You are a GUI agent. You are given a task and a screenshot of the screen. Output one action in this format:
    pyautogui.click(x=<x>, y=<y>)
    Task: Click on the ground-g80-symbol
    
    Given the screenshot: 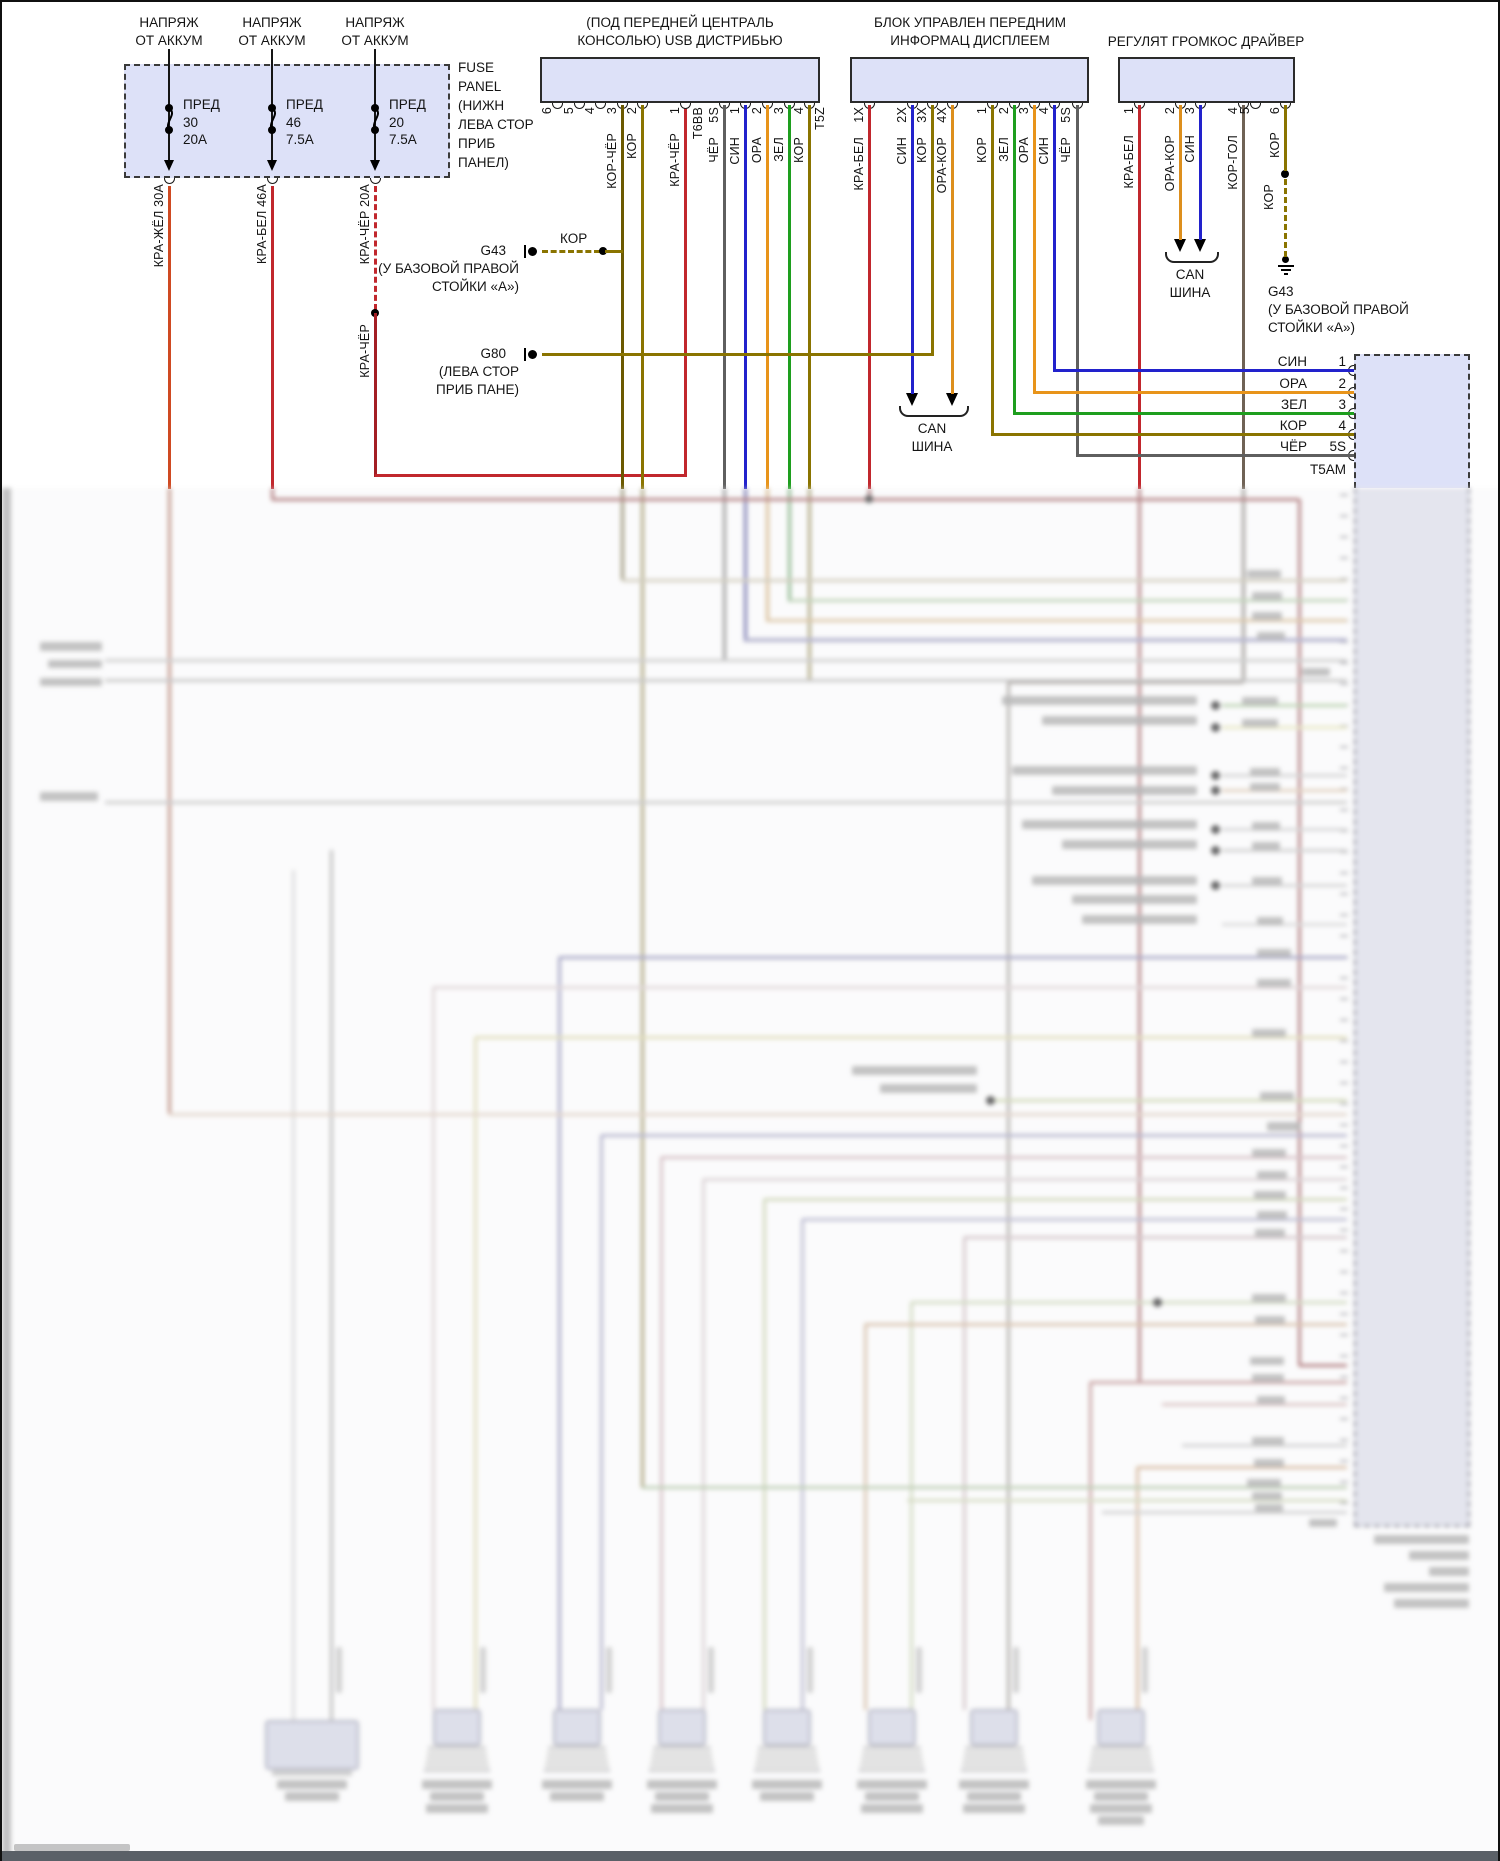 What is the action you would take?
    pyautogui.click(x=525, y=354)
    